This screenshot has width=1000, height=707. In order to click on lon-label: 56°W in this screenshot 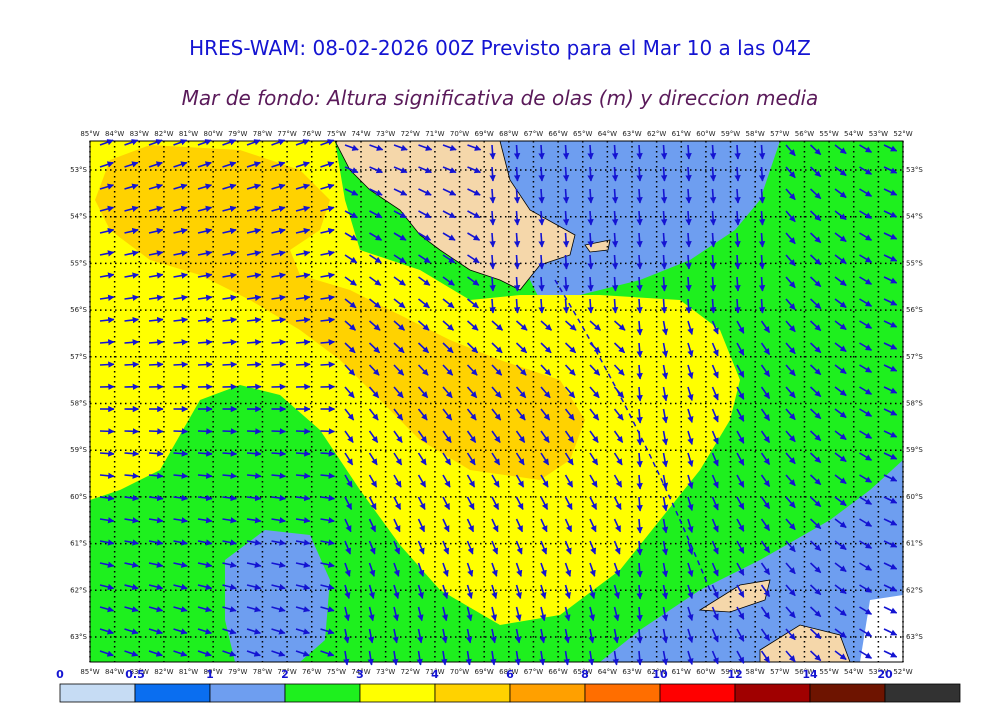, I will do `click(804, 672)`.